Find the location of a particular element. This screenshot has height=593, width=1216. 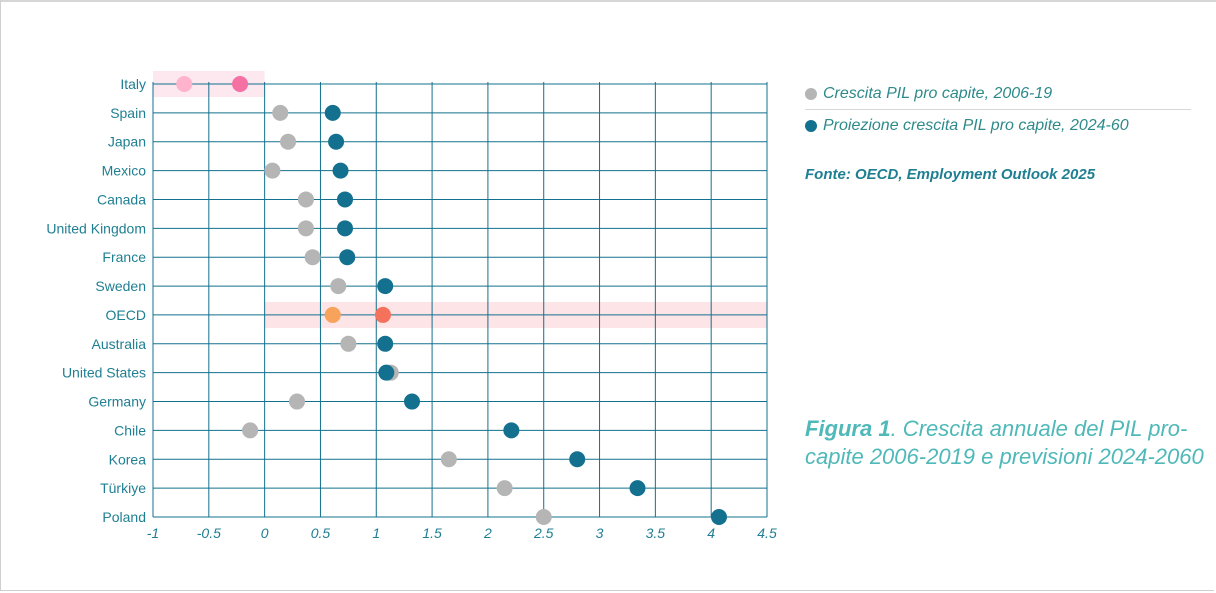

y-tick-label: Korea is located at coordinates (128, 459).